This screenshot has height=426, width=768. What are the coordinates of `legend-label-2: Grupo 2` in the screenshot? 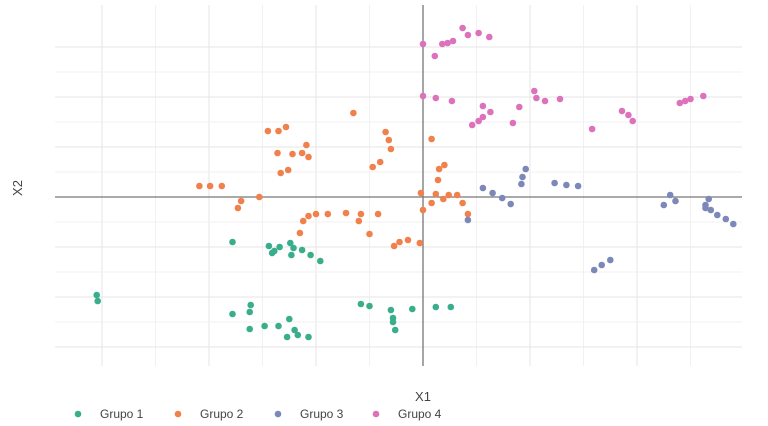 It's located at (222, 414).